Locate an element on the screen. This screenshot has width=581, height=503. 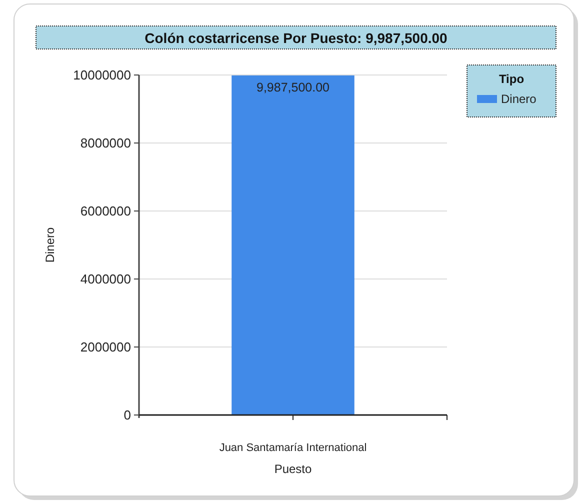
y-tick-label: 0 is located at coordinates (127, 415).